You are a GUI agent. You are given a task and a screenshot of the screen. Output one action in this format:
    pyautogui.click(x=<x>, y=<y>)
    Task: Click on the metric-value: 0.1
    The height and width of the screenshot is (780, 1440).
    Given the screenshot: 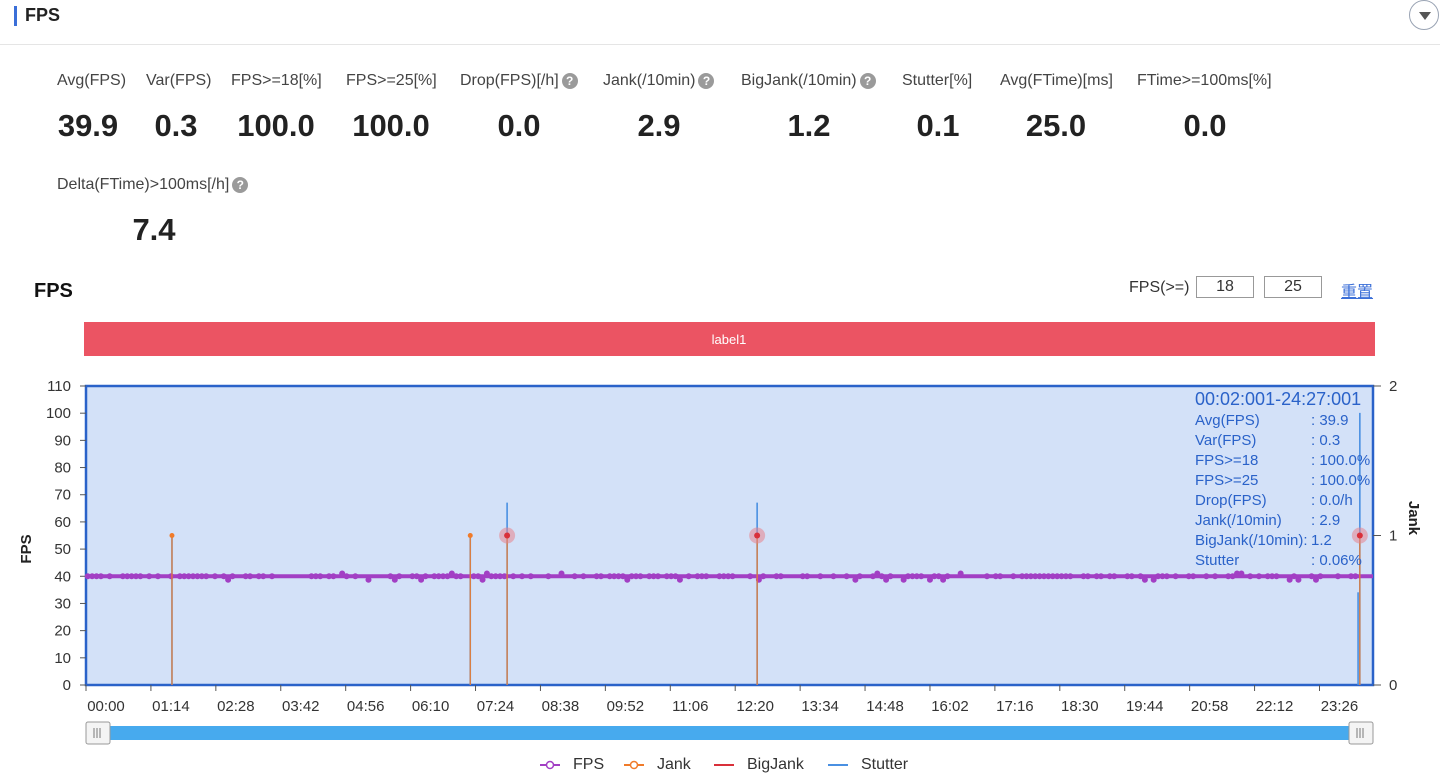 What is the action you would take?
    pyautogui.click(x=938, y=125)
    